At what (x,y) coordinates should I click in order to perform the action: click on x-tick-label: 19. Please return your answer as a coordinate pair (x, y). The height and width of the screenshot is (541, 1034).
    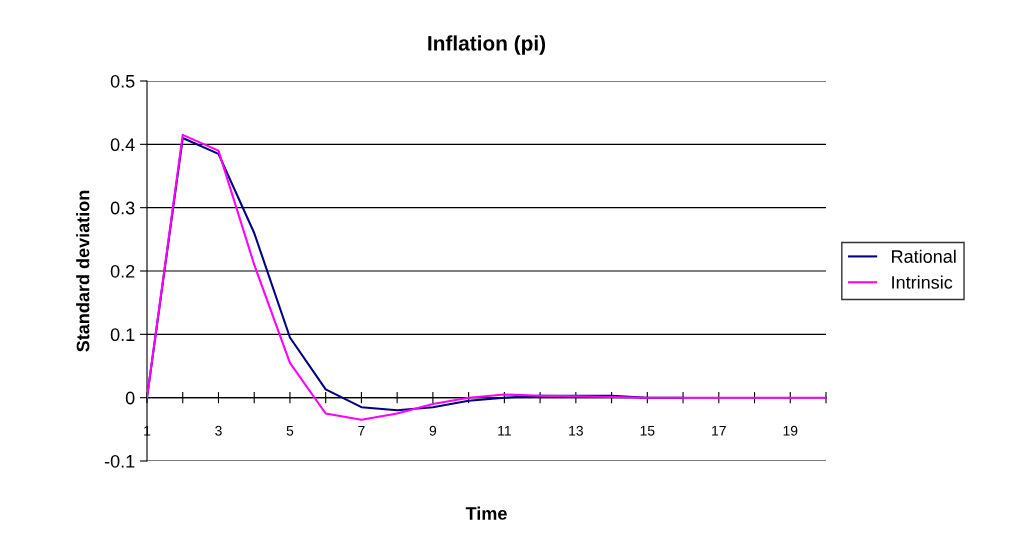
    Looking at the image, I should click on (790, 430).